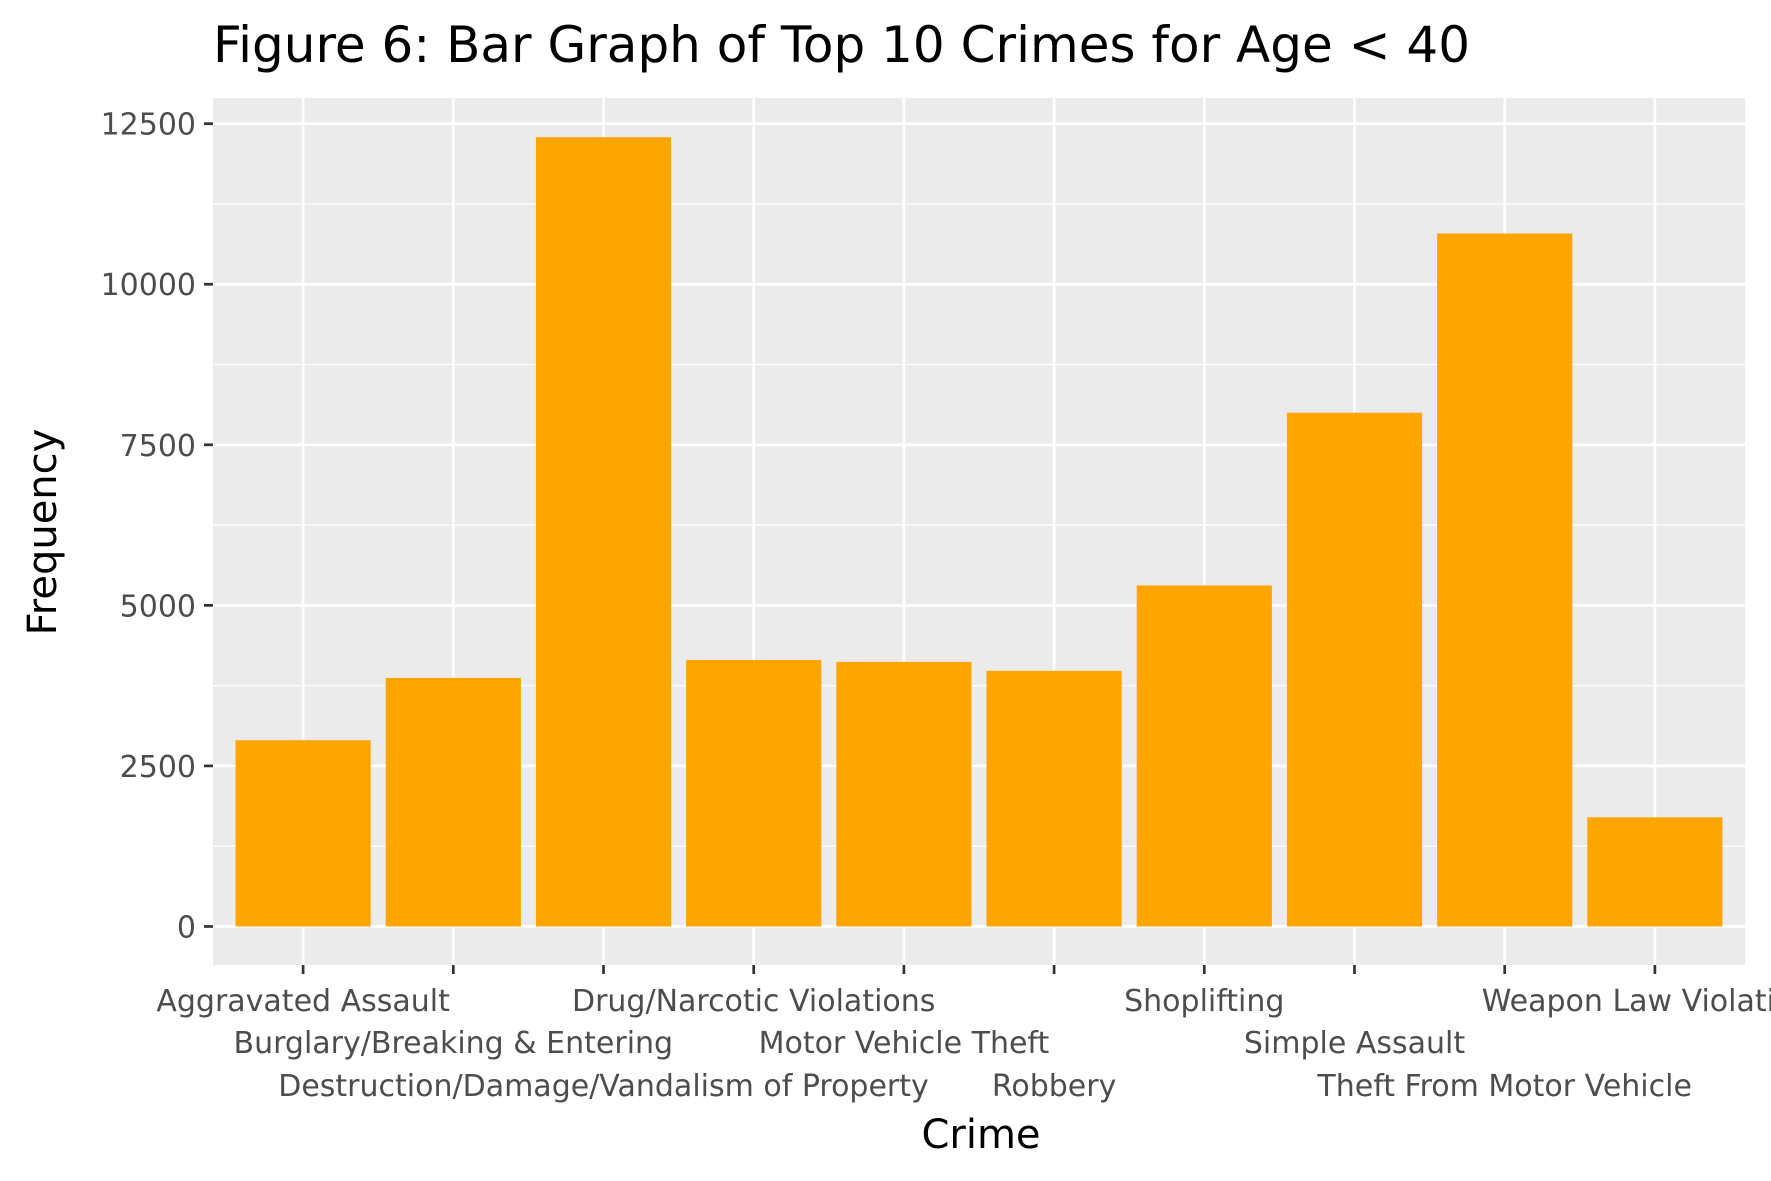  Describe the element at coordinates (158, 446) in the screenshot. I see `y-tick-label: 7500` at that location.